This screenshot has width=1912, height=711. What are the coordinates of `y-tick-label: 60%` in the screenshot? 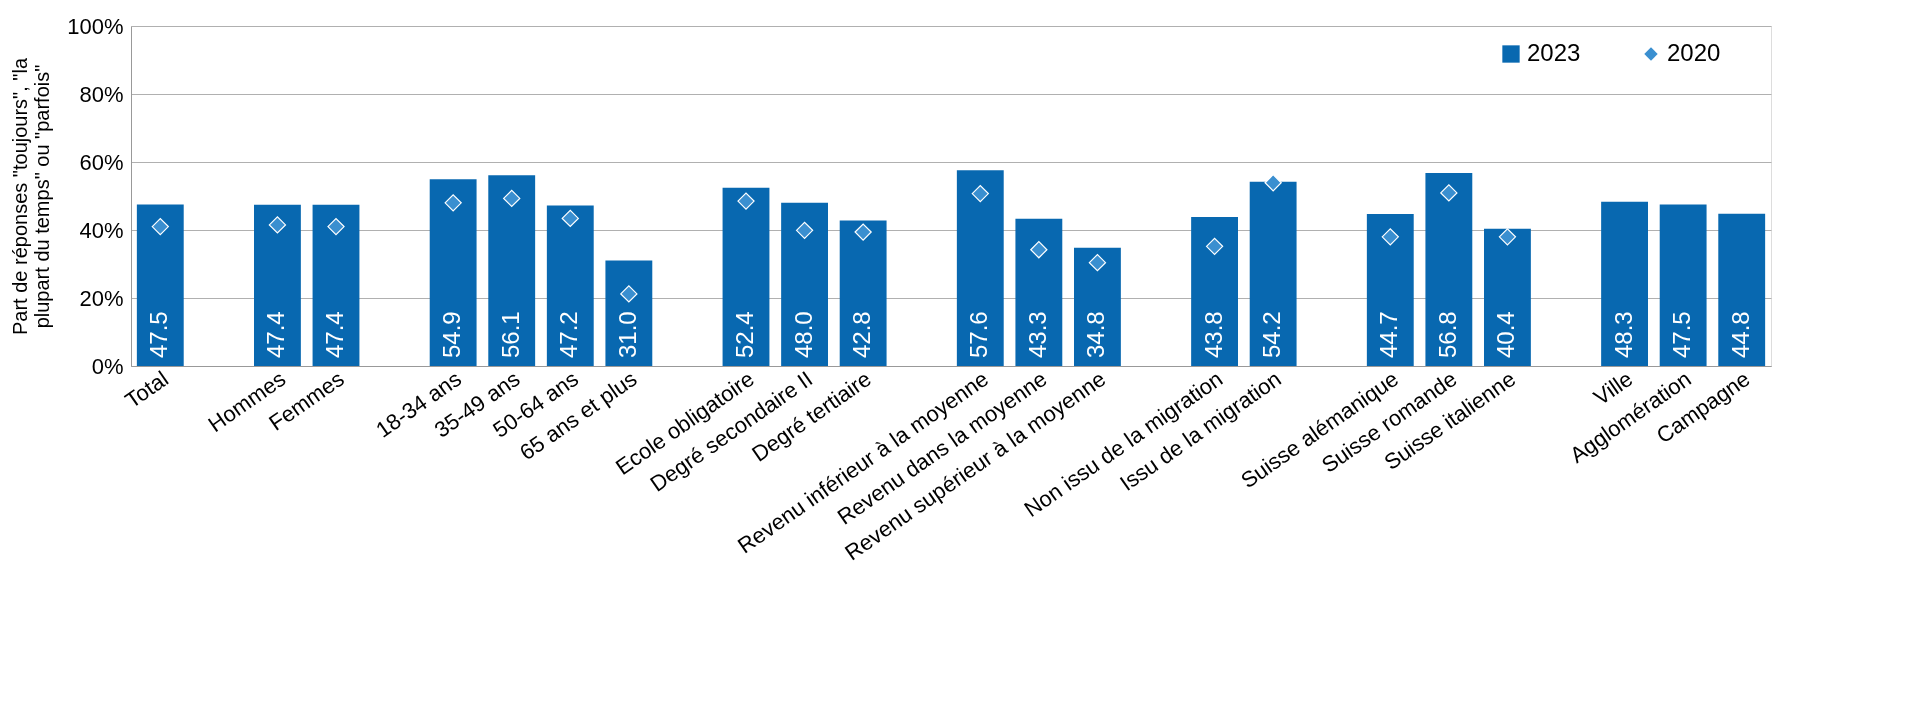 It's located at (101, 162).